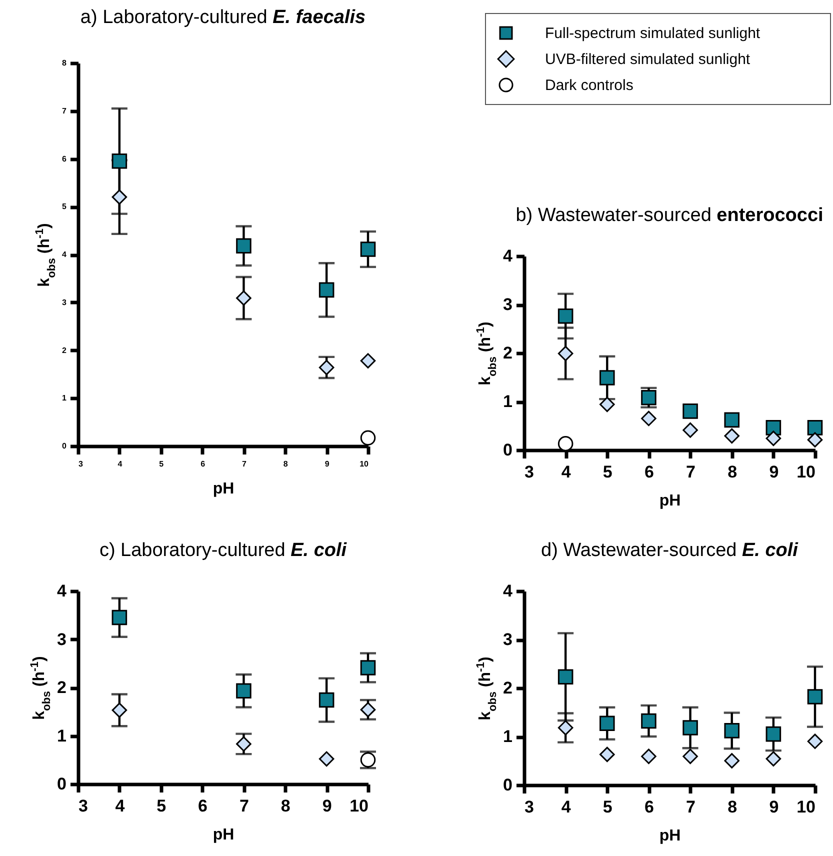 The image size is (833, 856). Describe the element at coordinates (65, 111) in the screenshot. I see `y-tick-label: 7` at that location.